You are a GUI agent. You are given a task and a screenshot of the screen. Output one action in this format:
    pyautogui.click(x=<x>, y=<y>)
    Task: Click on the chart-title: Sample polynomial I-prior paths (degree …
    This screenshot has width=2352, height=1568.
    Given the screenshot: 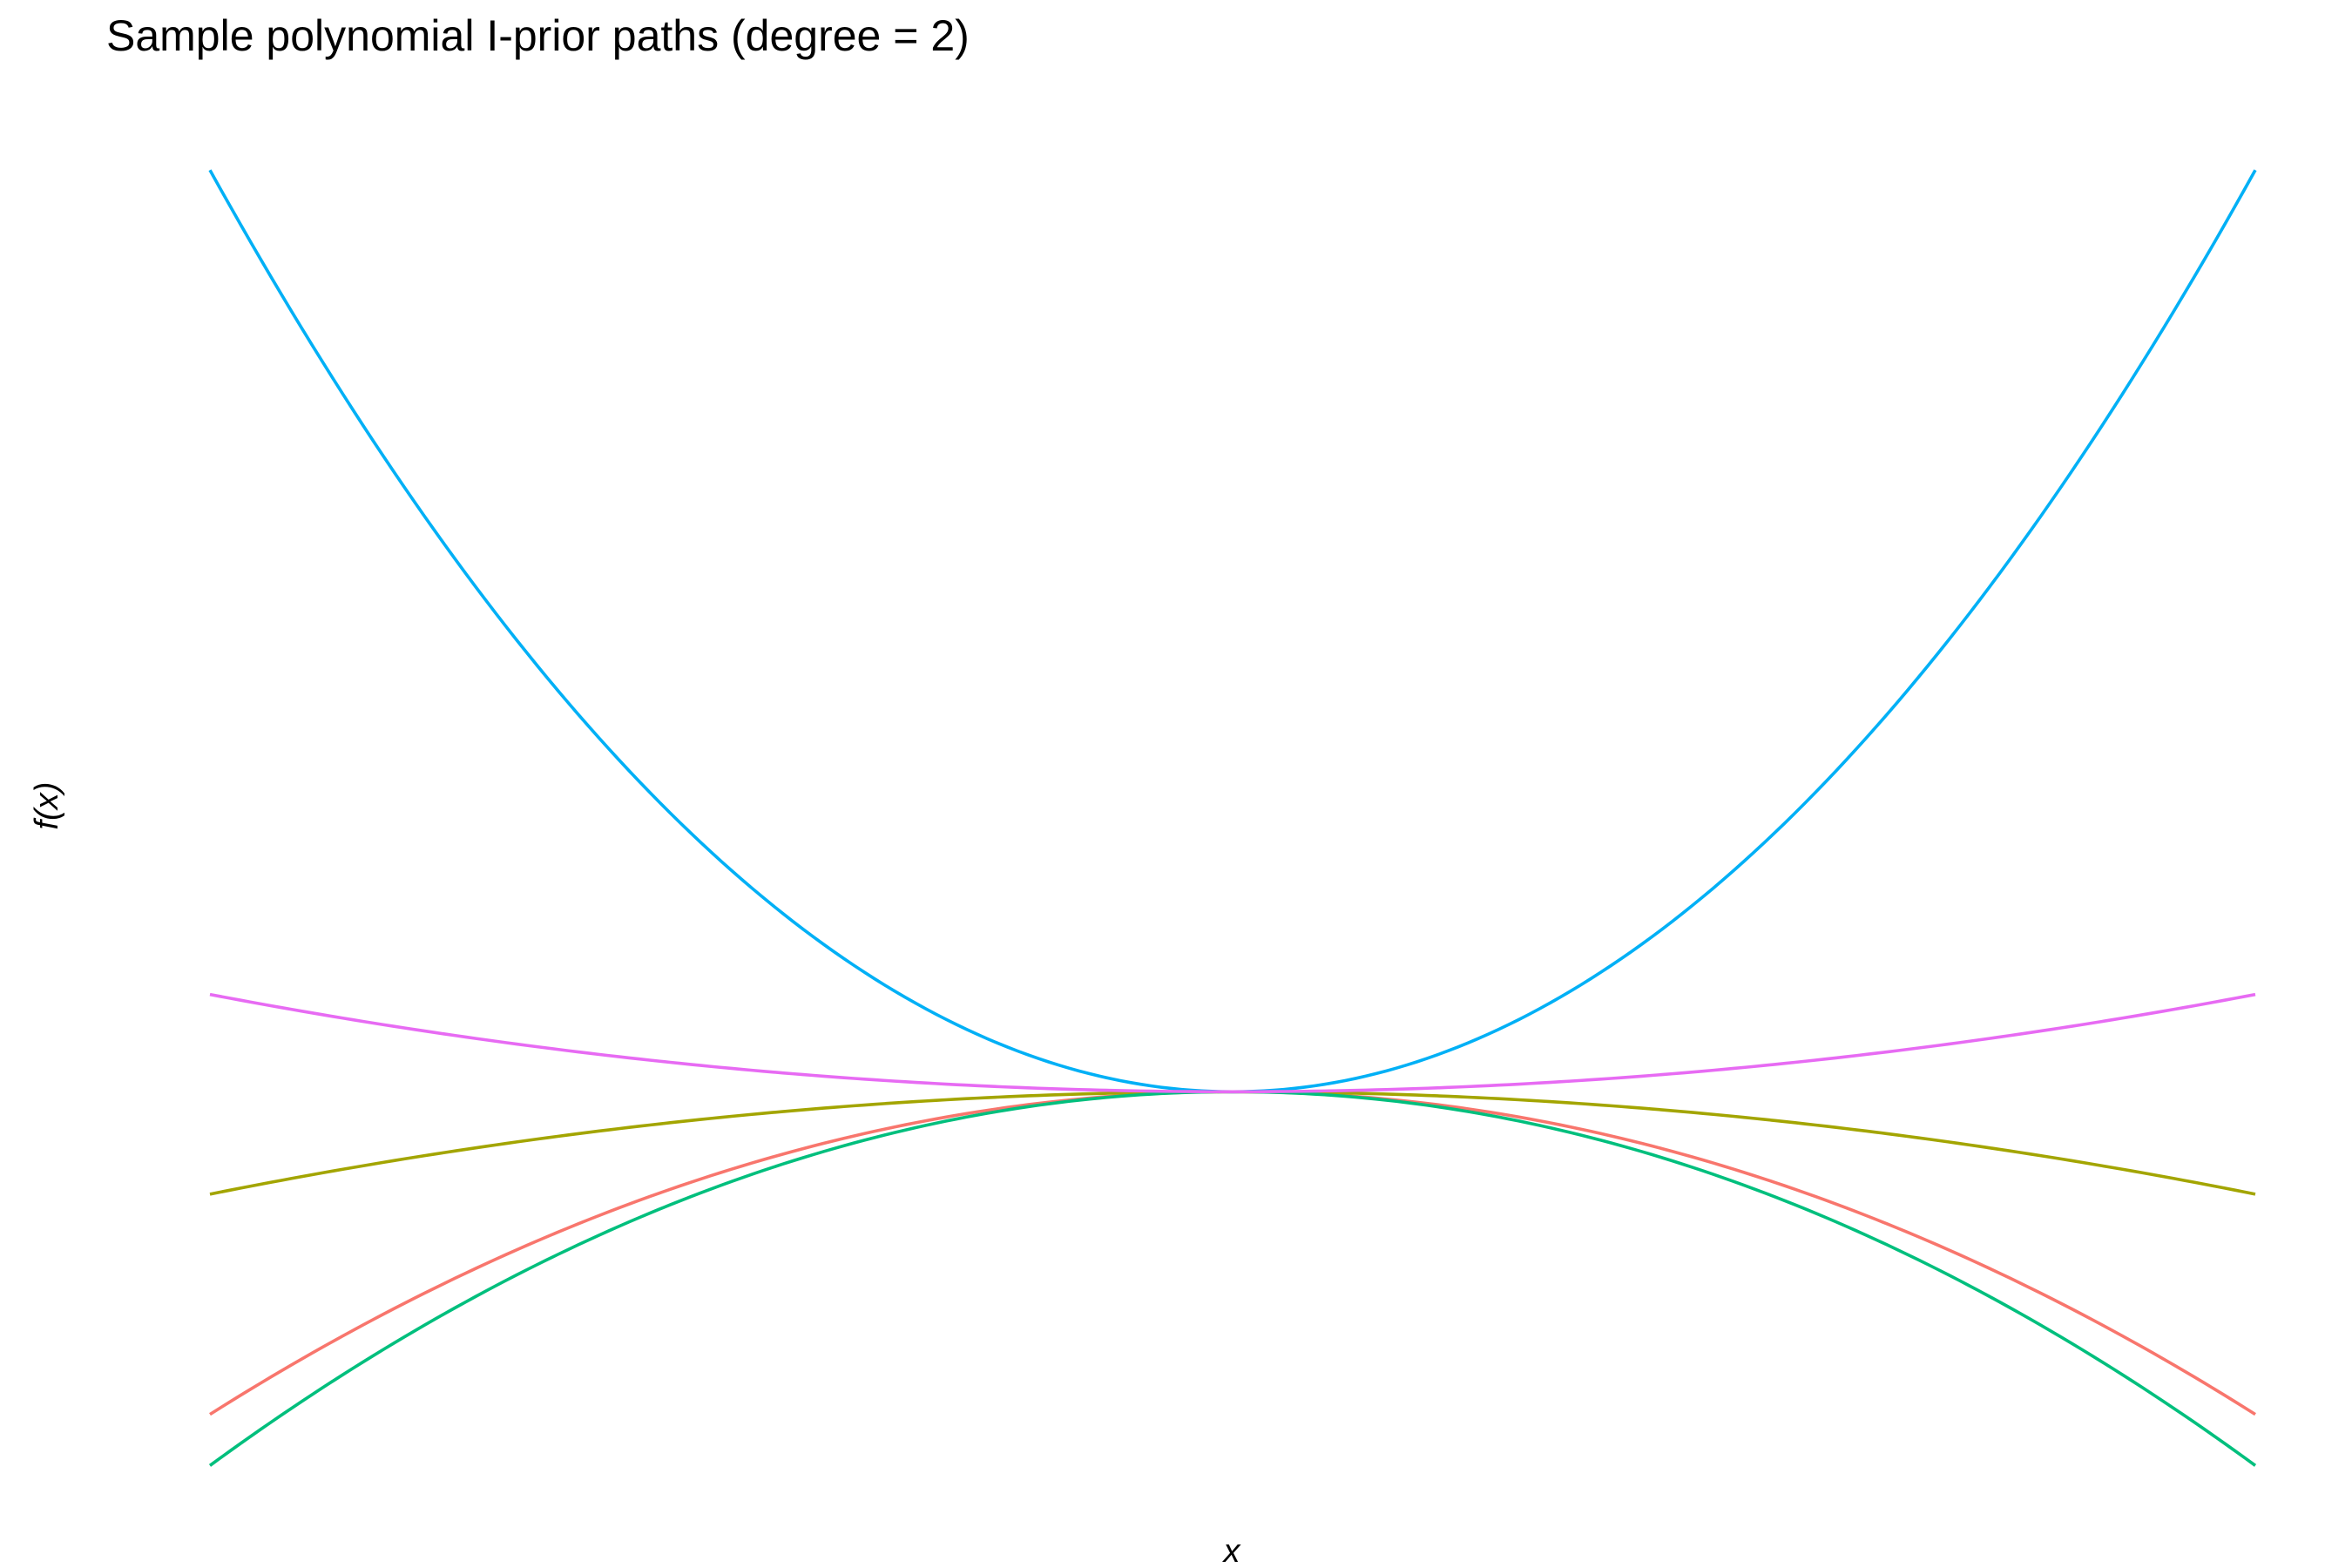 What is the action you would take?
    pyautogui.click(x=538, y=35)
    